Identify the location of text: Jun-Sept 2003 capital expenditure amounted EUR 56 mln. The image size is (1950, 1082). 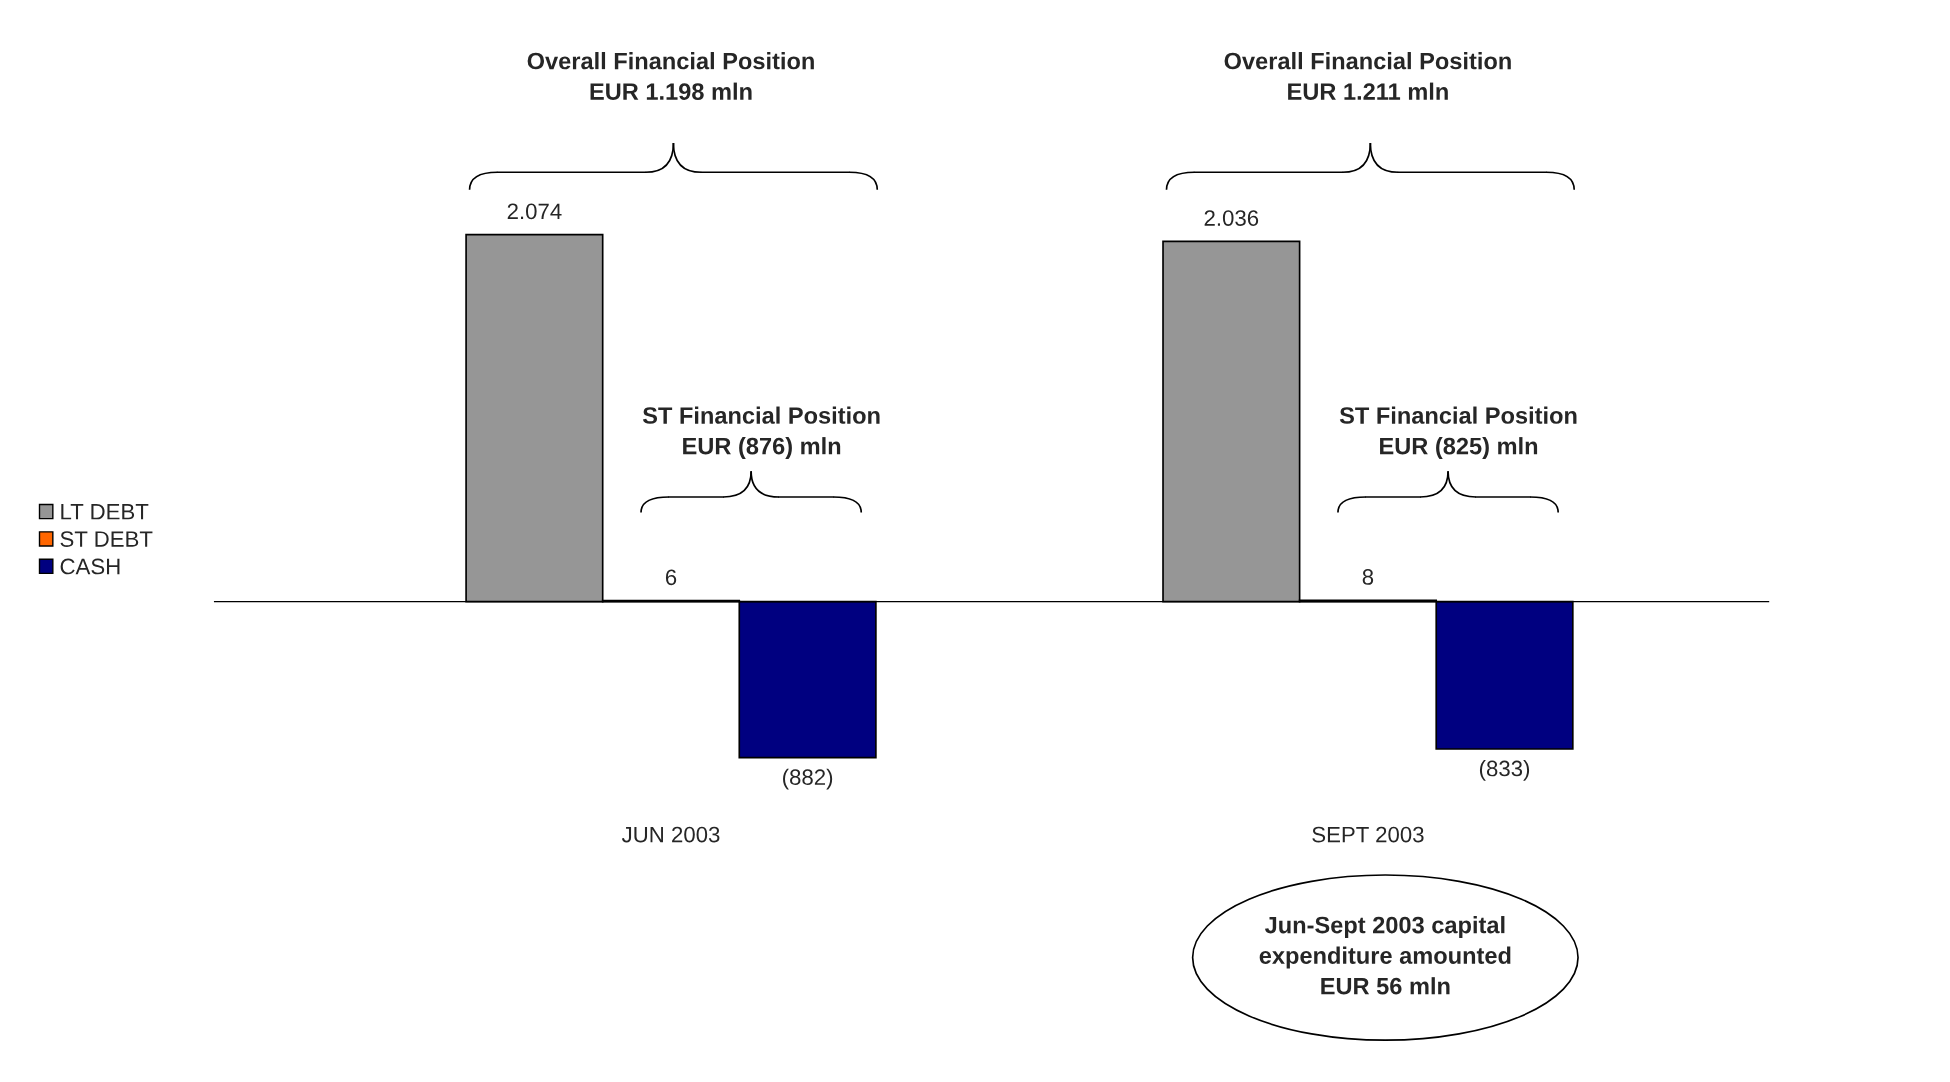
(1385, 955).